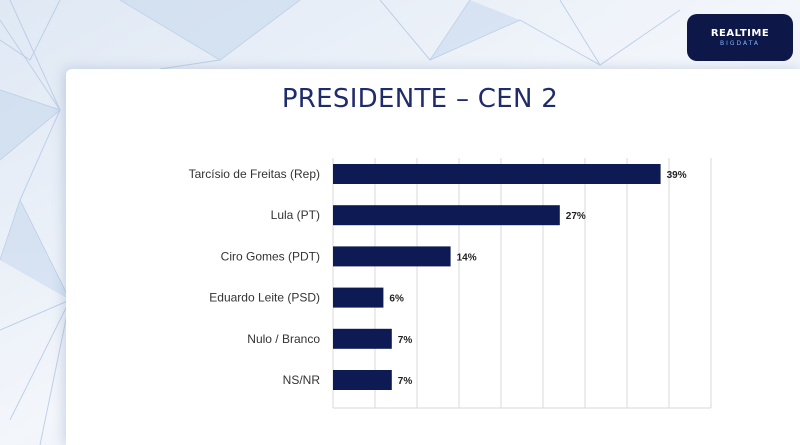  I want to click on category-label: Lula (PT), so click(295, 215).